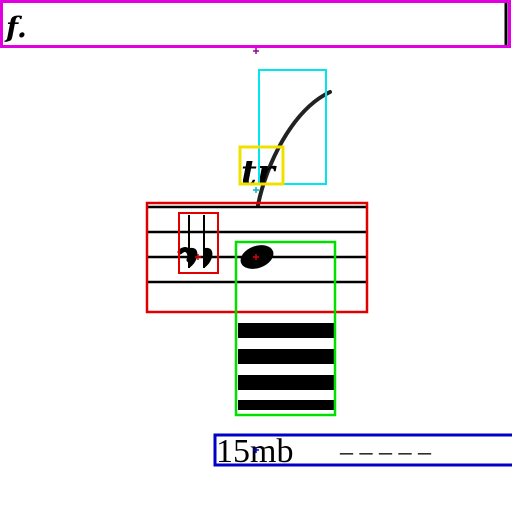  What do you see at coordinates (256, 450) in the screenshot?
I see `ottava-anchor-marker` at bounding box center [256, 450].